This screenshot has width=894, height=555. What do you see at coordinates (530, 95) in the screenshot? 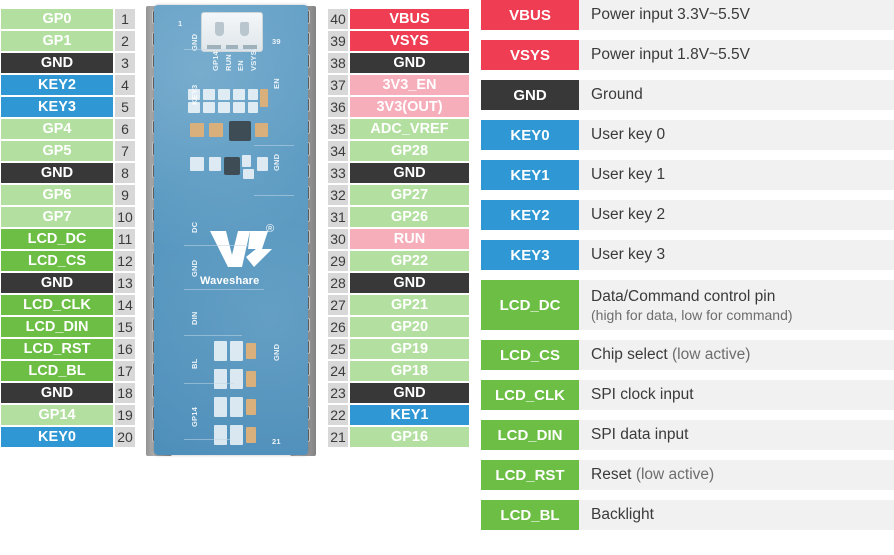
I see `legend-chip: GND` at bounding box center [530, 95].